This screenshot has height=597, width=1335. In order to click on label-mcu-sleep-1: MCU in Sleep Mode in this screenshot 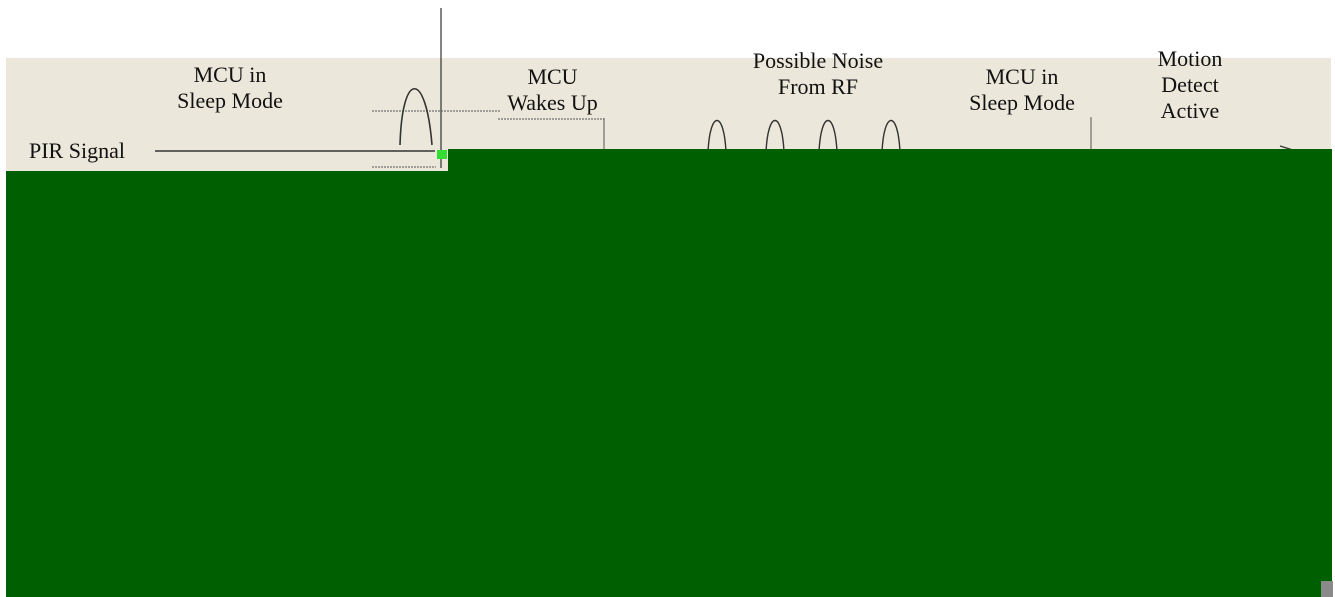, I will do `click(230, 88)`.